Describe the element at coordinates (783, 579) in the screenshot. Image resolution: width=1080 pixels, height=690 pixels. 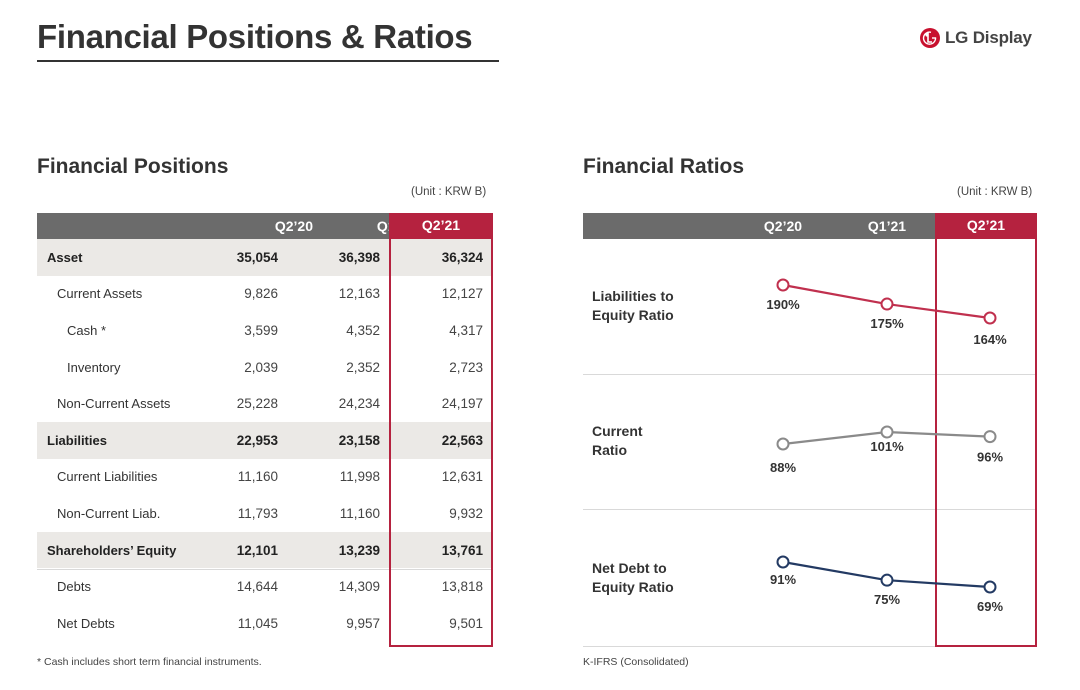
I see `data-label: 91%` at that location.